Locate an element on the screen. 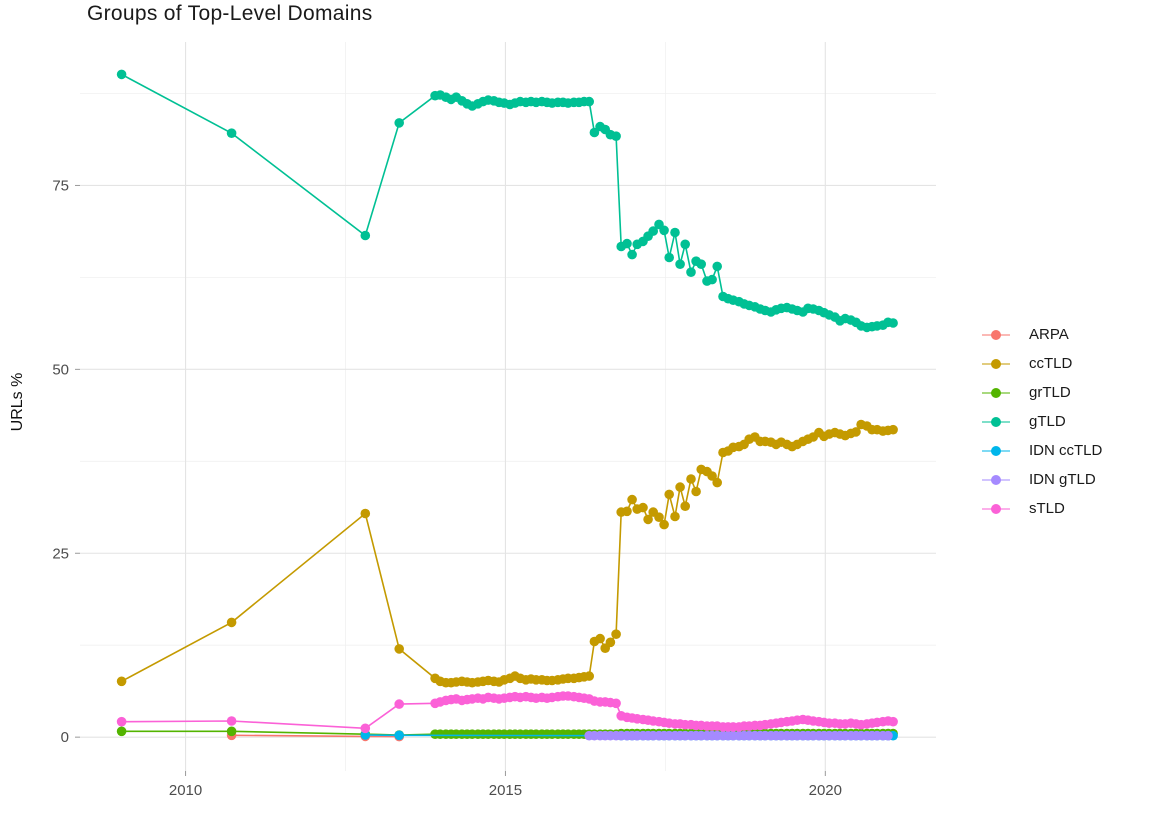 This screenshot has width=1164, height=827. legend-item-idn-cctld: IDN ccTLD is located at coordinates (1041, 450).